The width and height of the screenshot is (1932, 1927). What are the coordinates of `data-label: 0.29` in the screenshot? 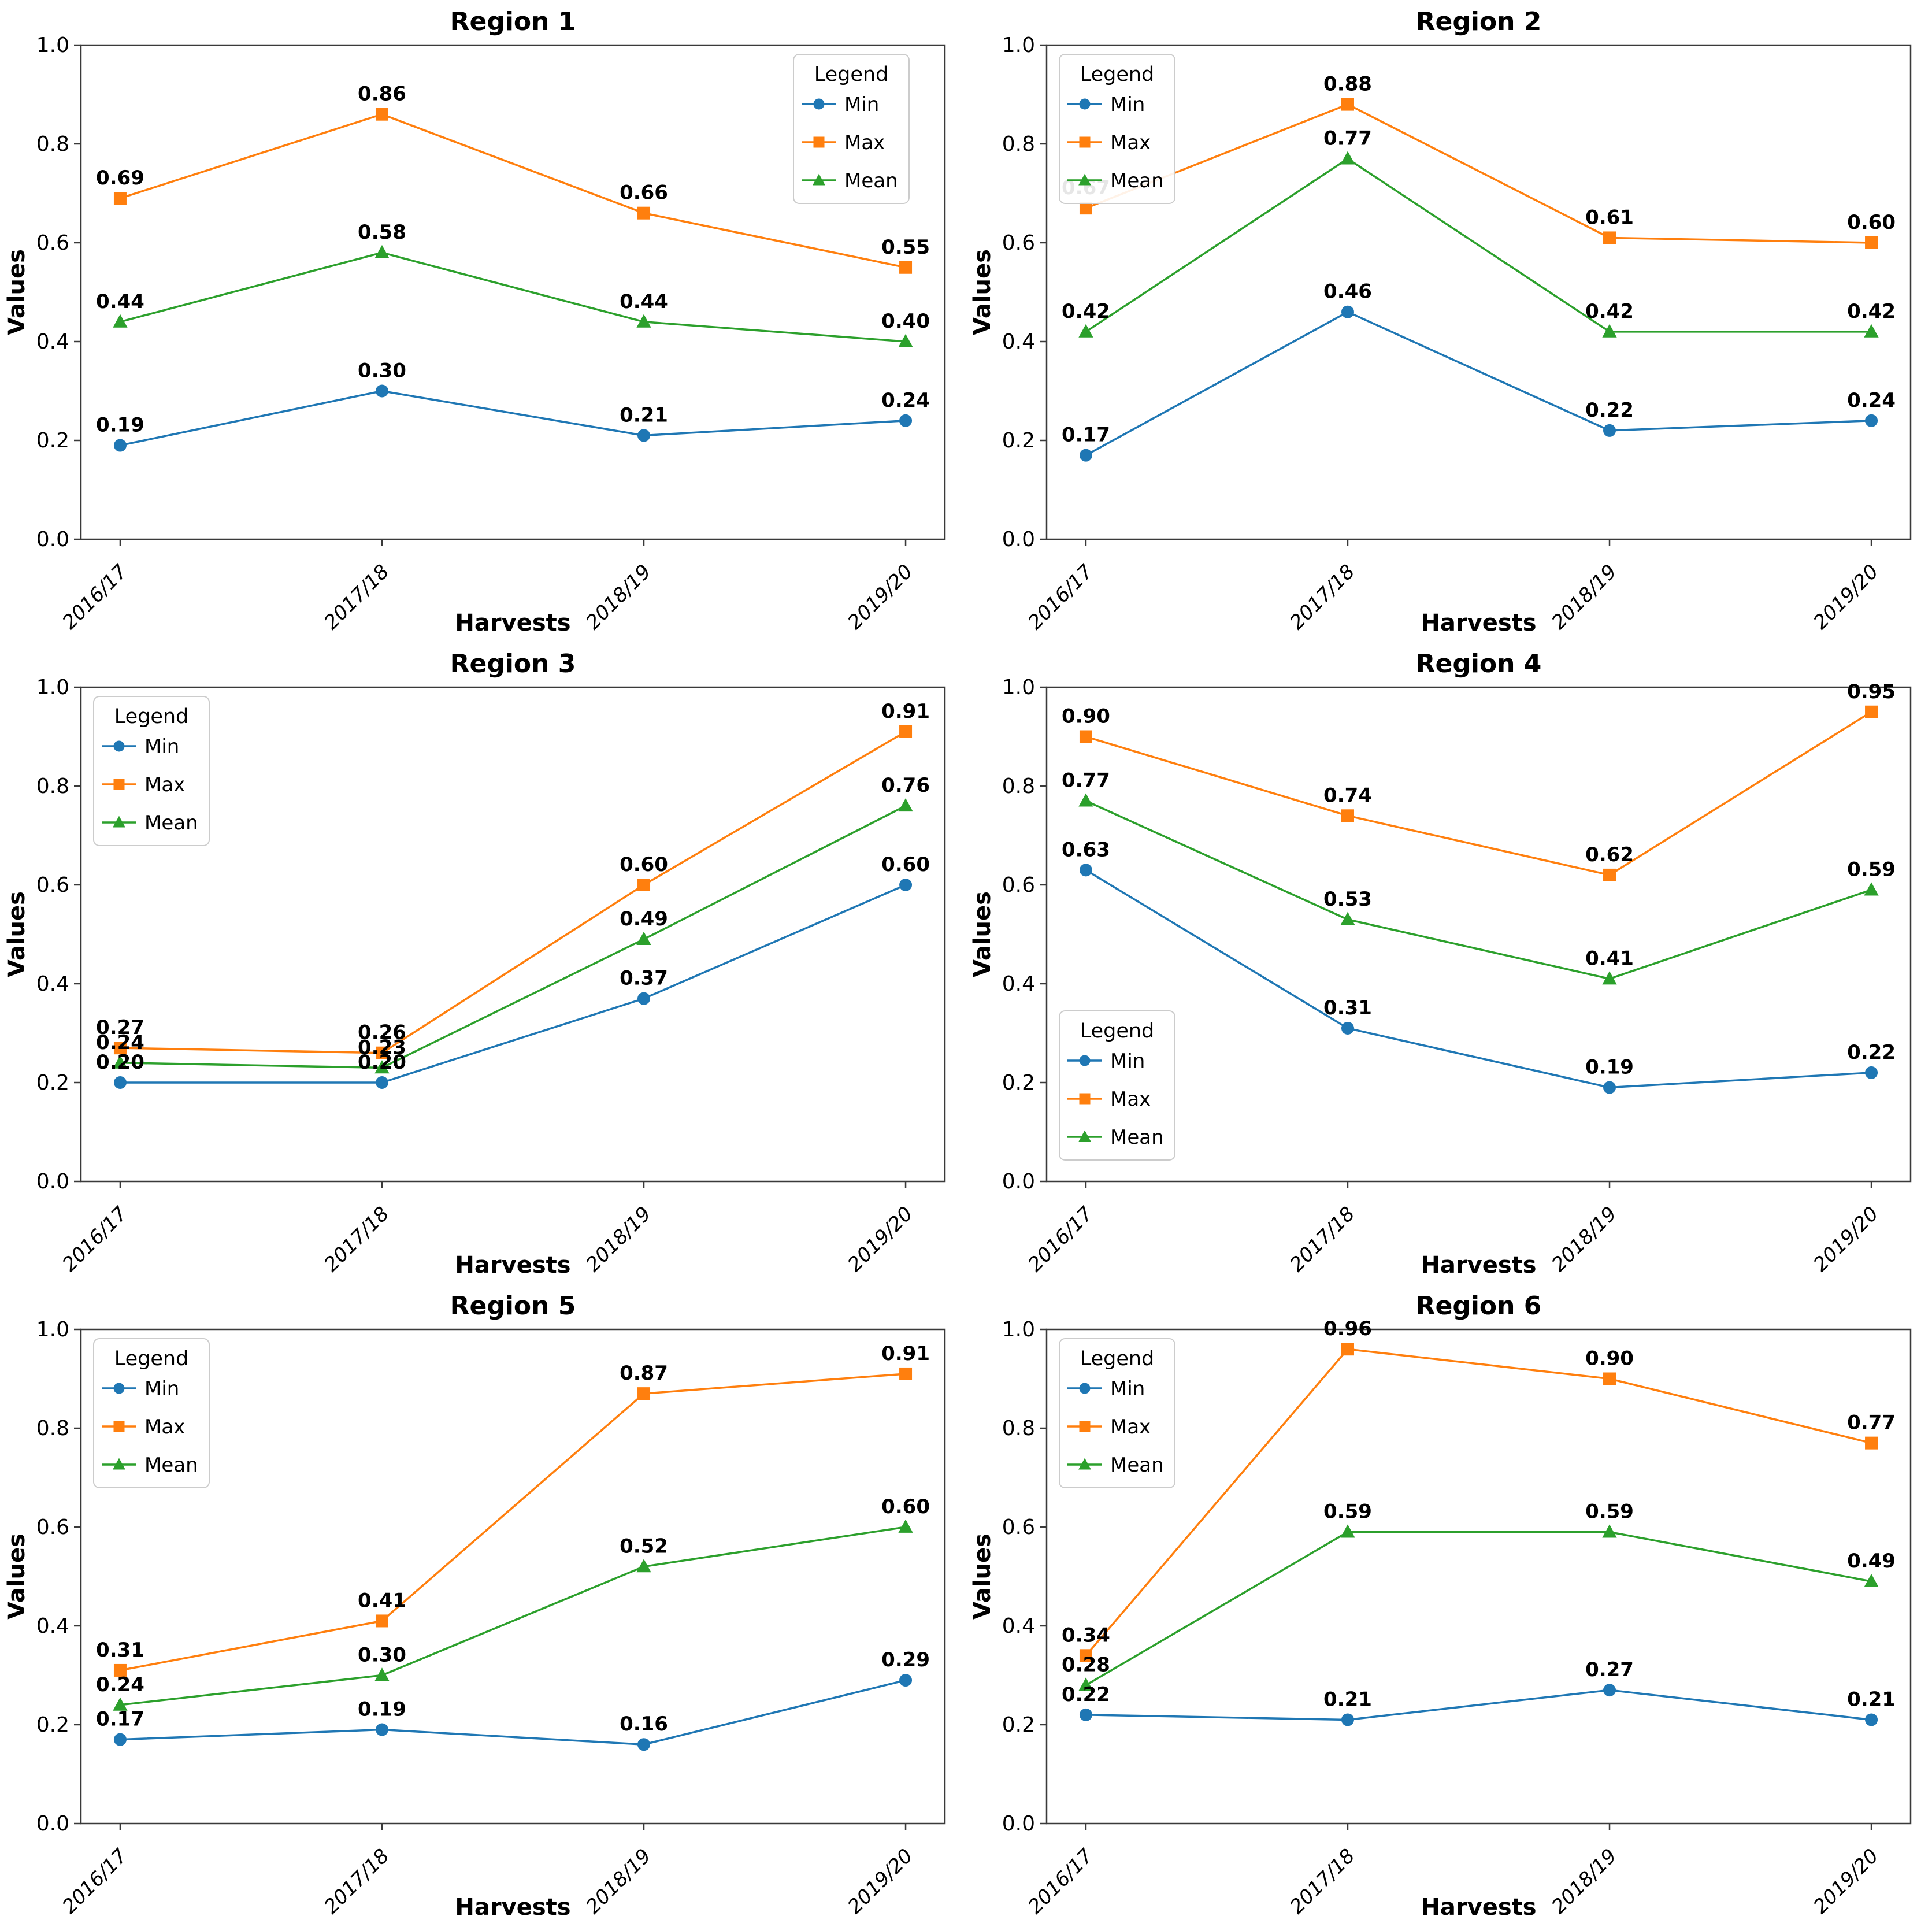 It's located at (905, 1660).